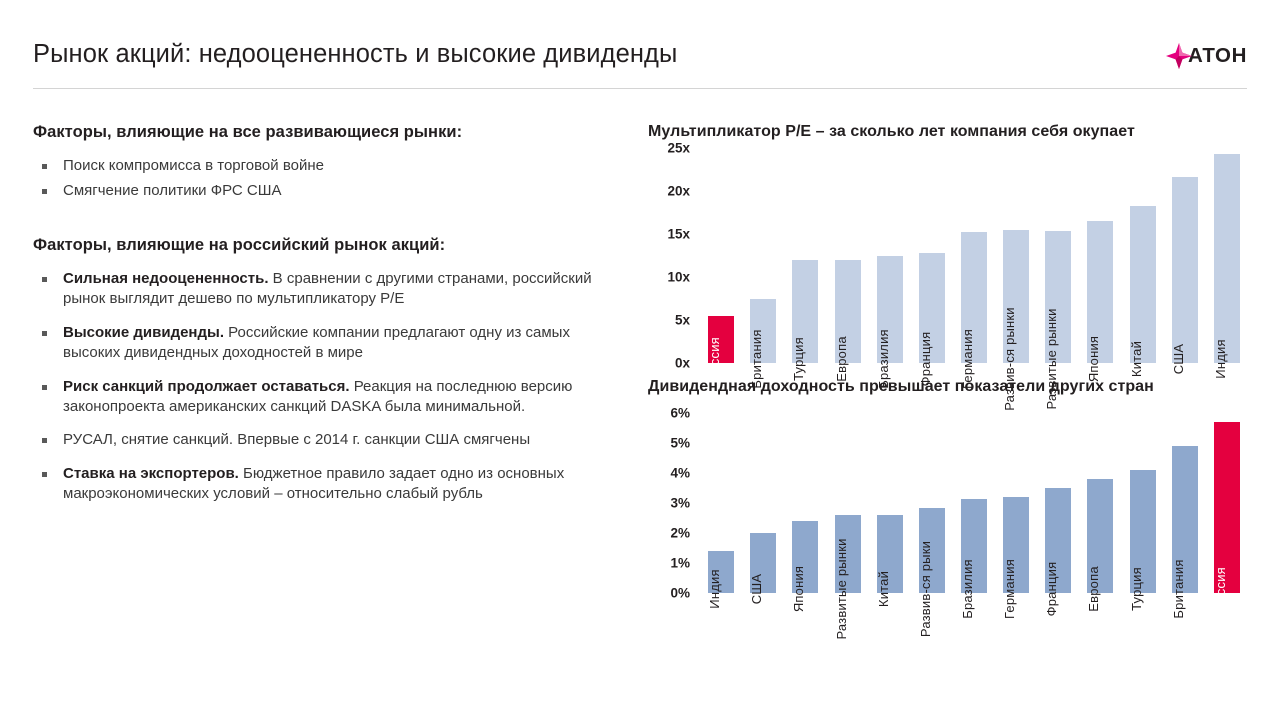 Image resolution: width=1280 pixels, height=720 pixels. I want to click on axis-tick-label: 20x, so click(678, 191).